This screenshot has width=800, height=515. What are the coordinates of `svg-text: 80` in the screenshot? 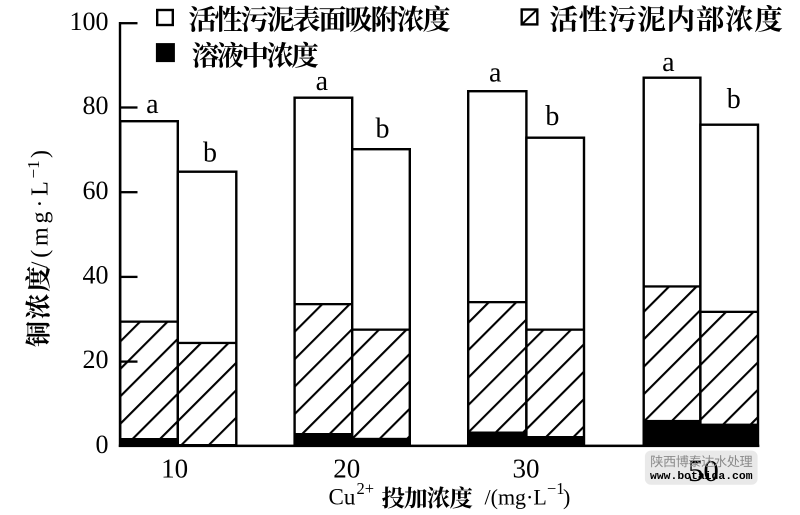 It's located at (96, 105).